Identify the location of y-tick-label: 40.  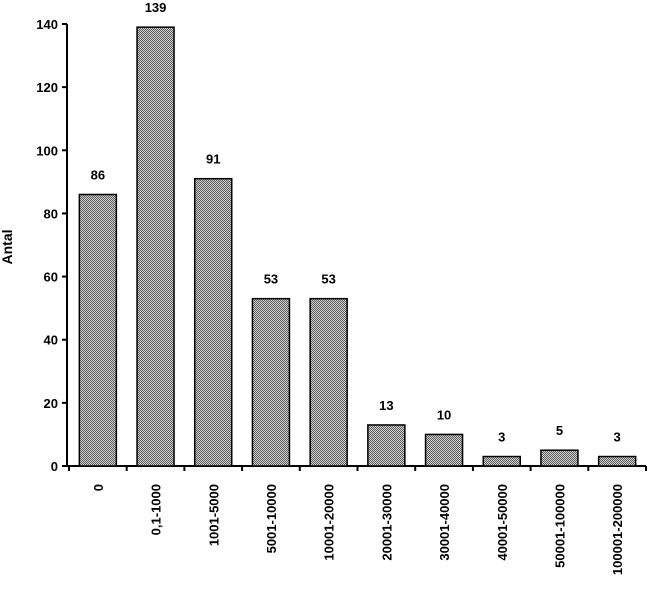
(51, 340).